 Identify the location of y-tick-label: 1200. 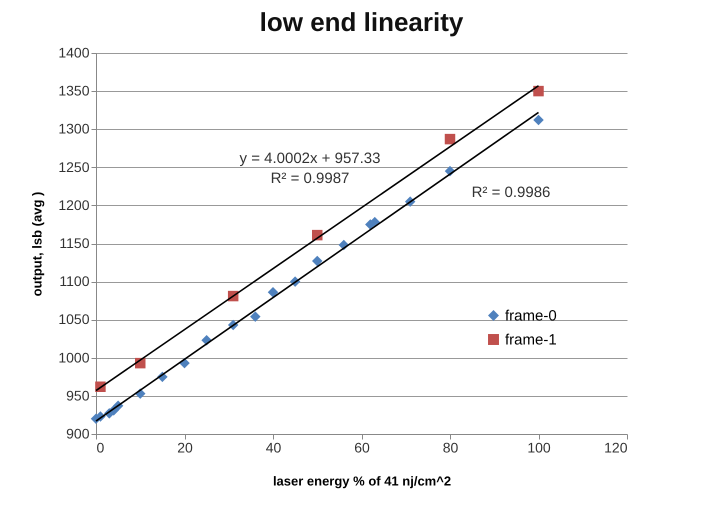
(74, 204).